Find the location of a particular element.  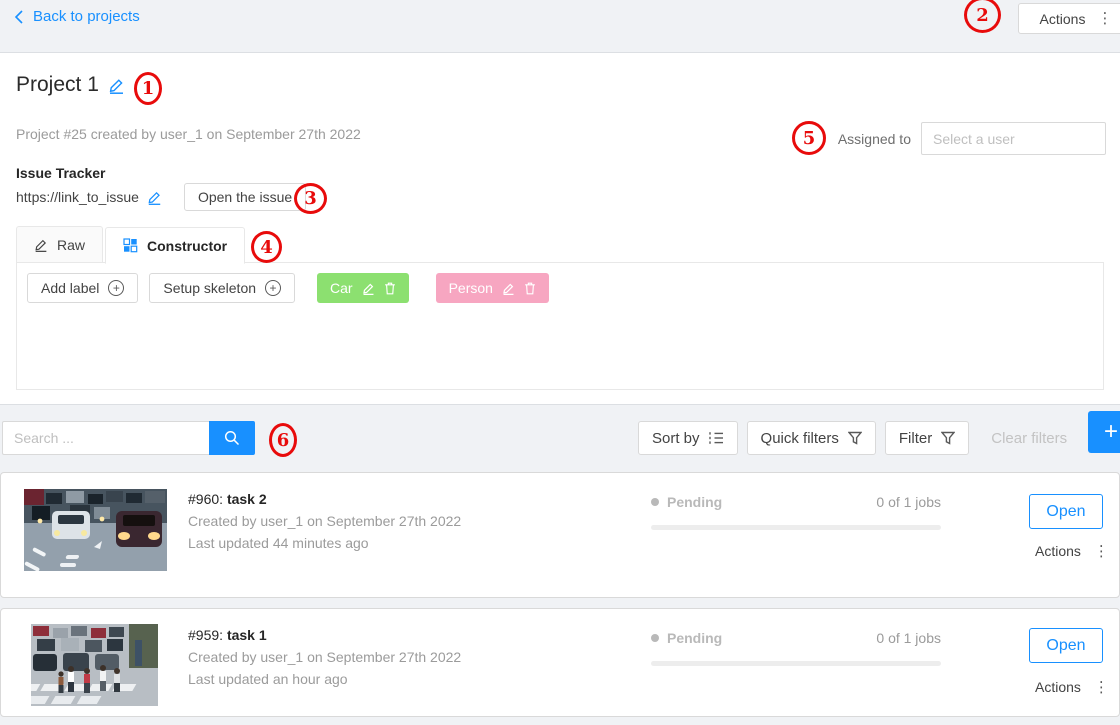

label-editor-tabs: Raw Constructor is located at coordinates (131, 245).